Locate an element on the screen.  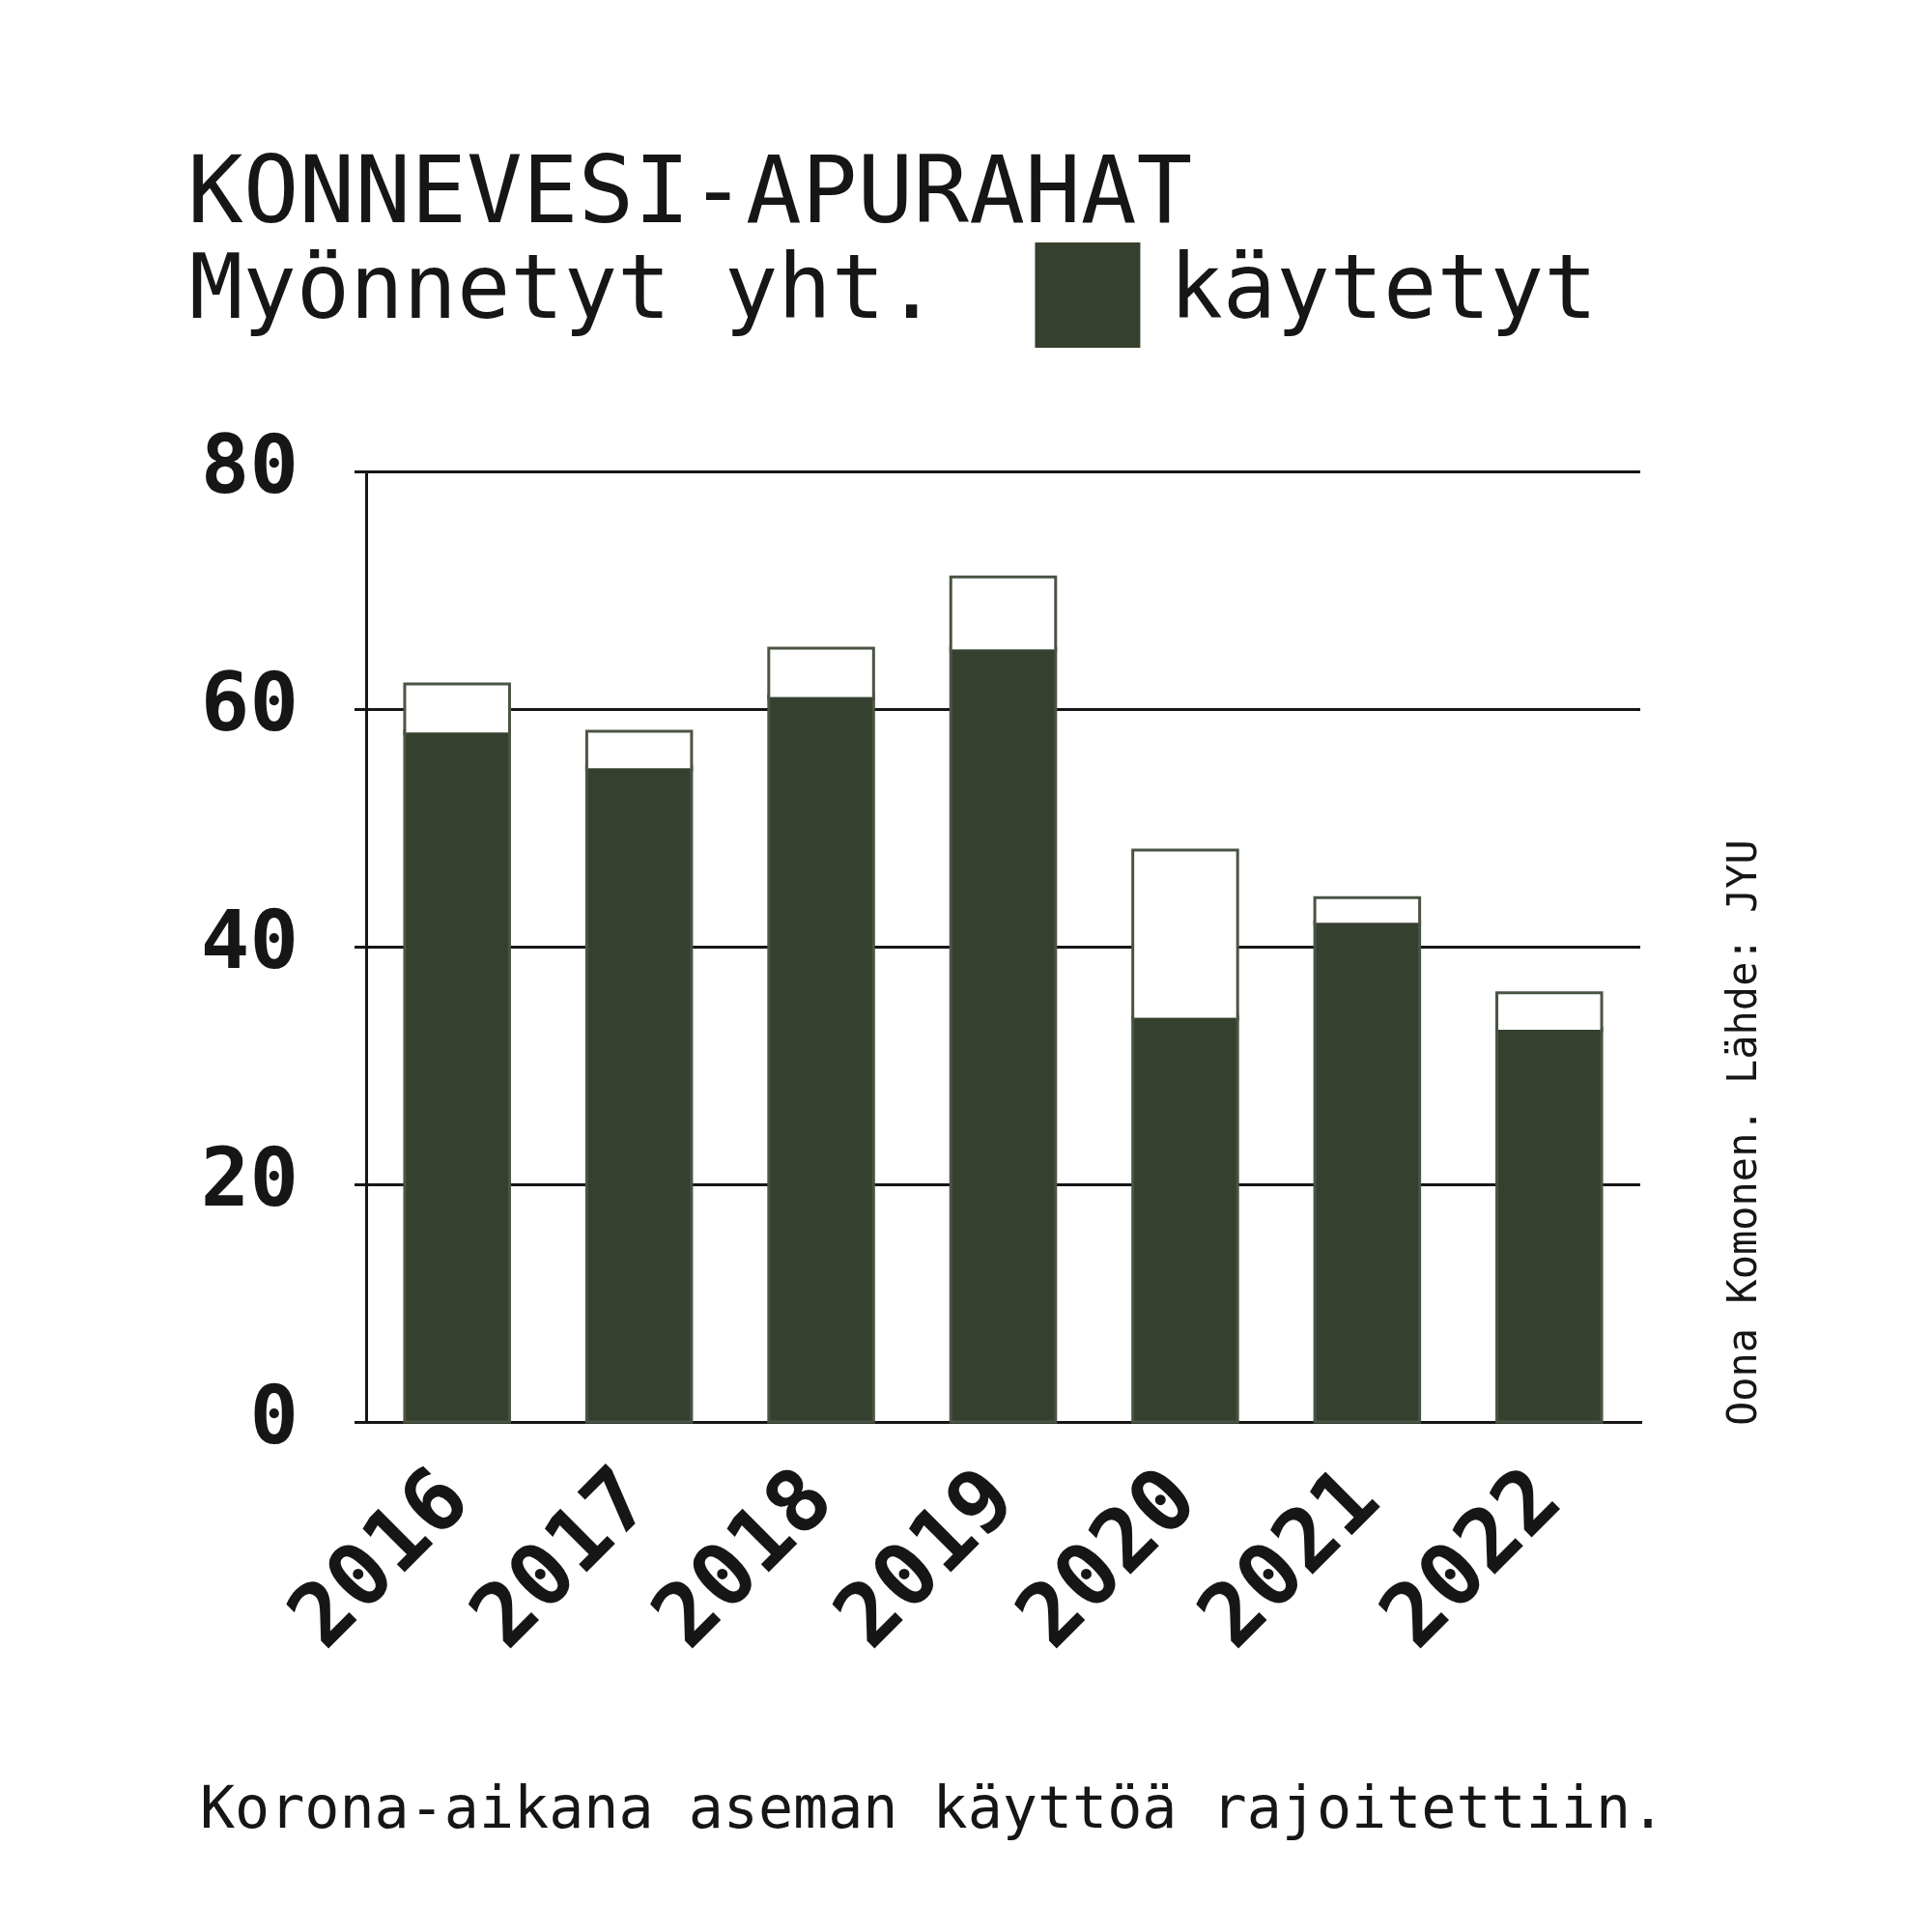
text: Oona Komonen. Lähde: JYU is located at coordinates (1742, 1132).